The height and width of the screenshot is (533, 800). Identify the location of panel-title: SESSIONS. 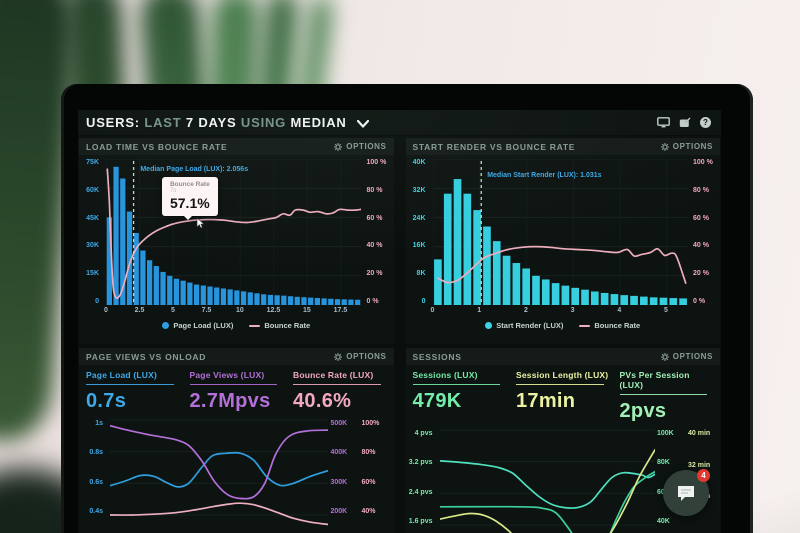
(437, 356).